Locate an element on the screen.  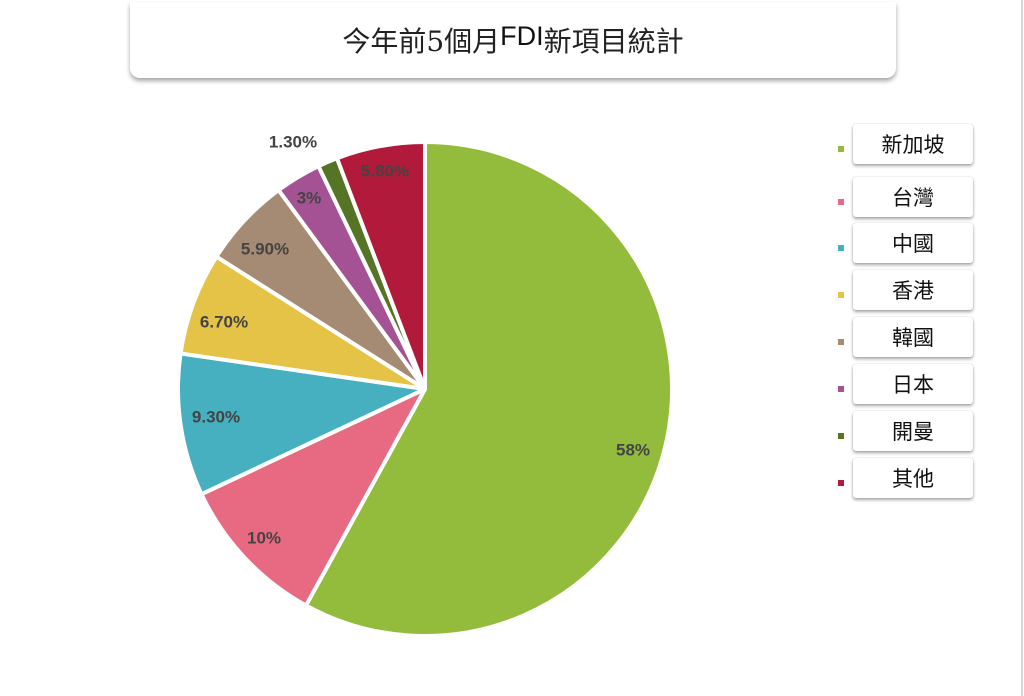
legend-item-hongkong: 香港 is located at coordinates (905, 290).